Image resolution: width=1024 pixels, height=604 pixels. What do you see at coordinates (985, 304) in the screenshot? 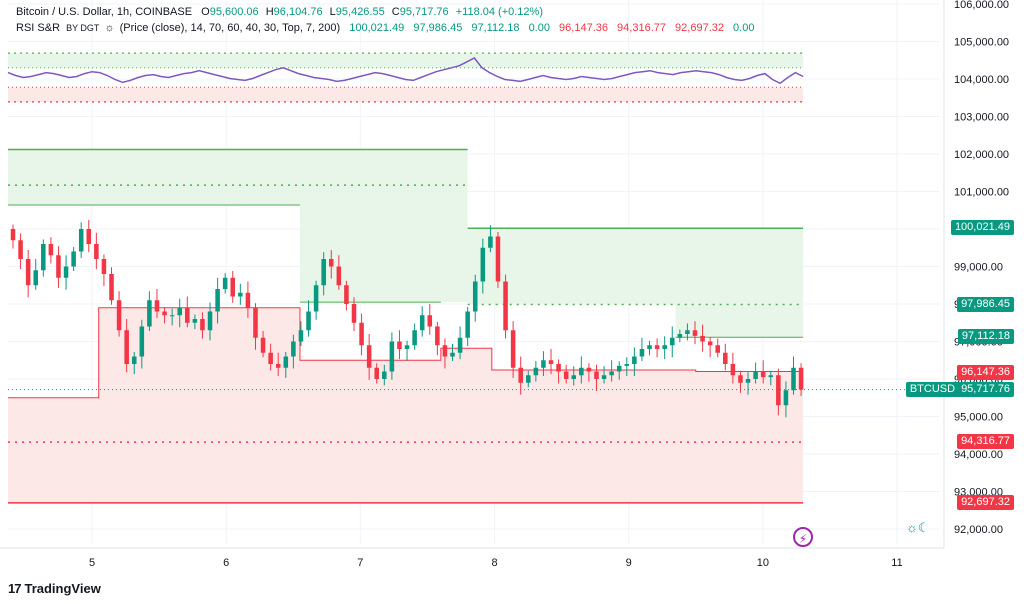
I see `price-tag: 97,986.45` at bounding box center [985, 304].